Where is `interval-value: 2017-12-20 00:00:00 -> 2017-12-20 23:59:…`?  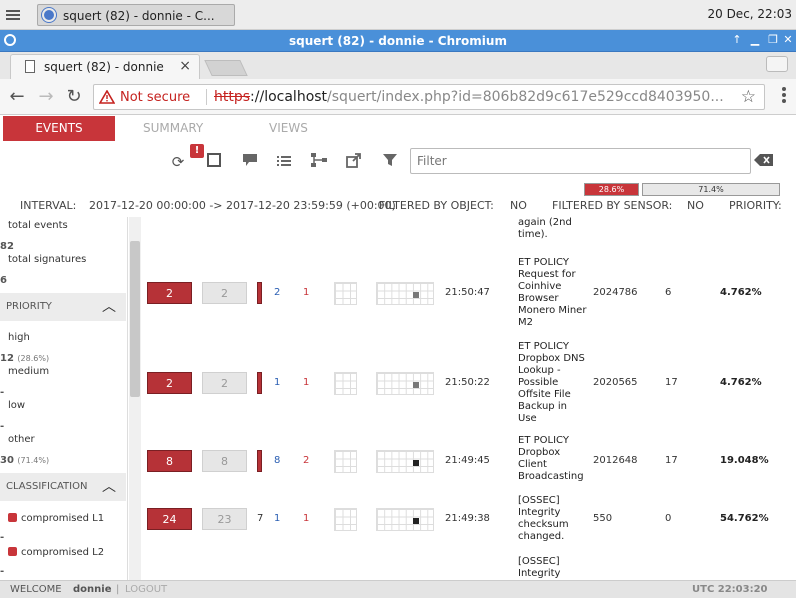 interval-value: 2017-12-20 00:00:00 -> 2017-12-20 23:59:… is located at coordinates (242, 205).